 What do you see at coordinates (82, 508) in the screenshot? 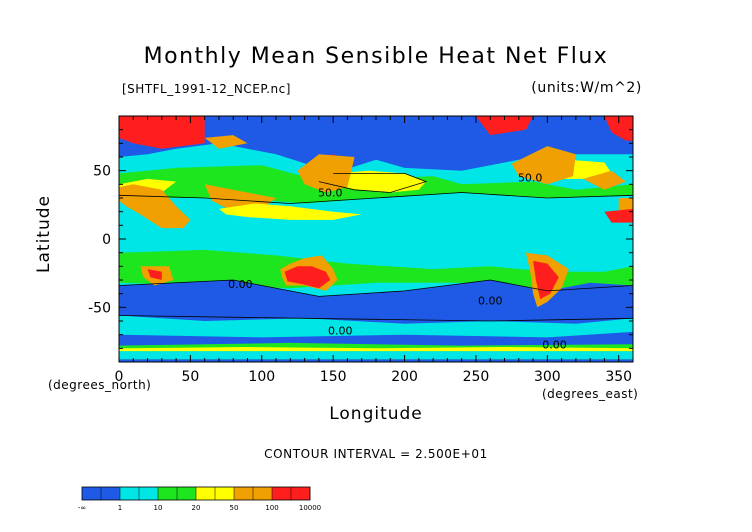
I see `colorbar-tick-label: -∞` at bounding box center [82, 508].